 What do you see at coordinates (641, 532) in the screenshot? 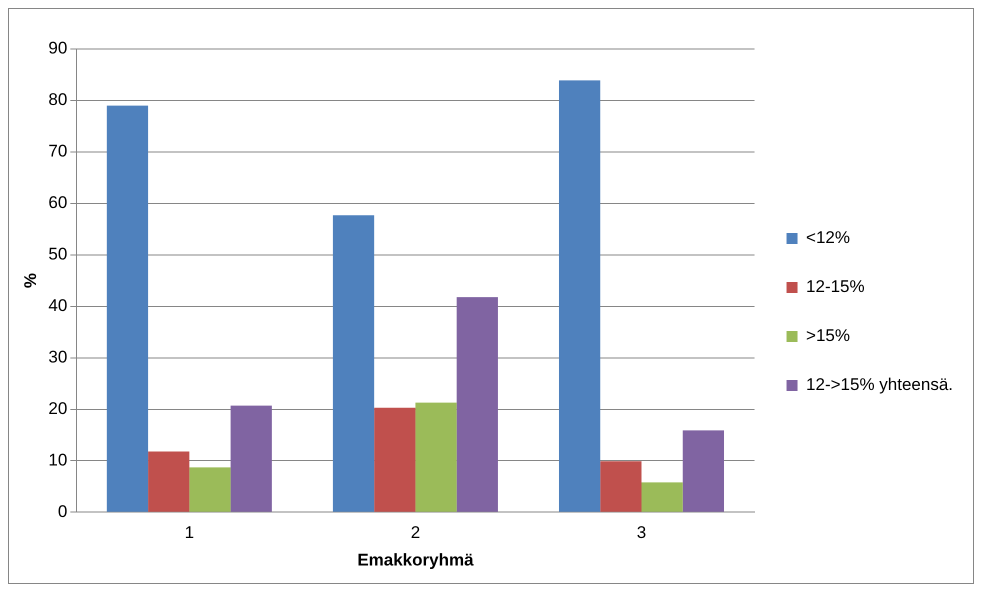
I see `x-tick-label: 3` at bounding box center [641, 532].